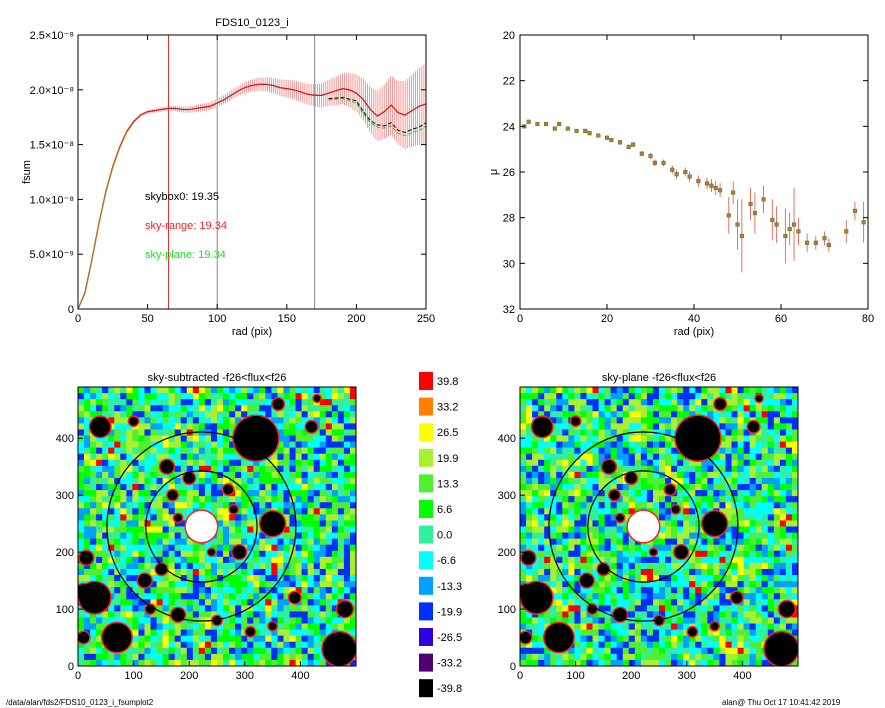 This screenshot has width=885, height=708. What do you see at coordinates (65, 439) in the screenshot?
I see `y-tick-label: 400` at bounding box center [65, 439].